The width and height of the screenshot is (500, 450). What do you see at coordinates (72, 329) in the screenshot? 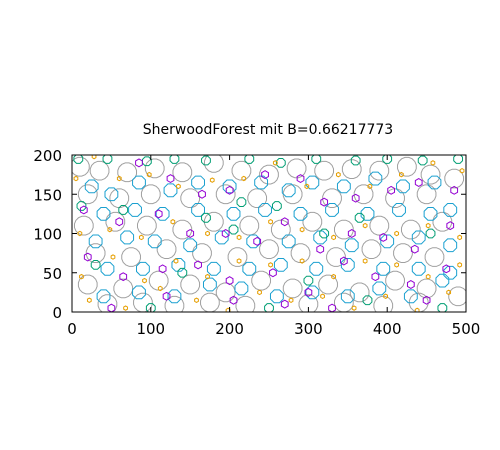
I see `x-tick-label: 0` at bounding box center [72, 329].